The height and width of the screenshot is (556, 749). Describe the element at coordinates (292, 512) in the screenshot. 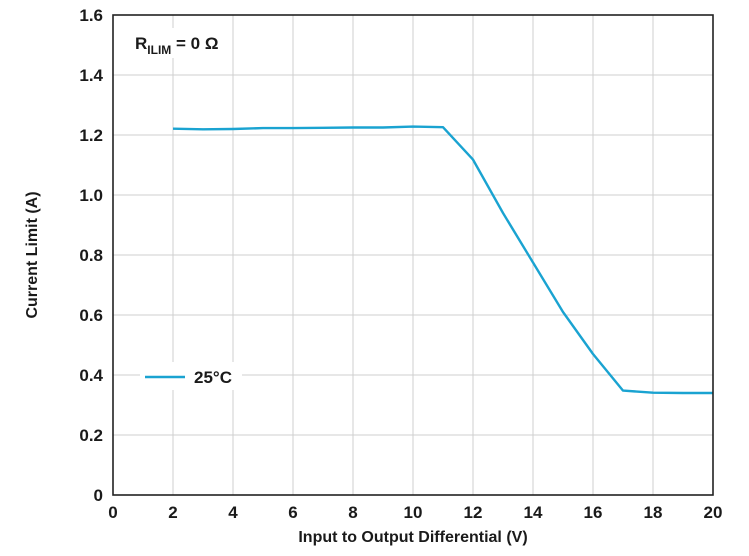

I see `x-tick-label: 6` at that location.